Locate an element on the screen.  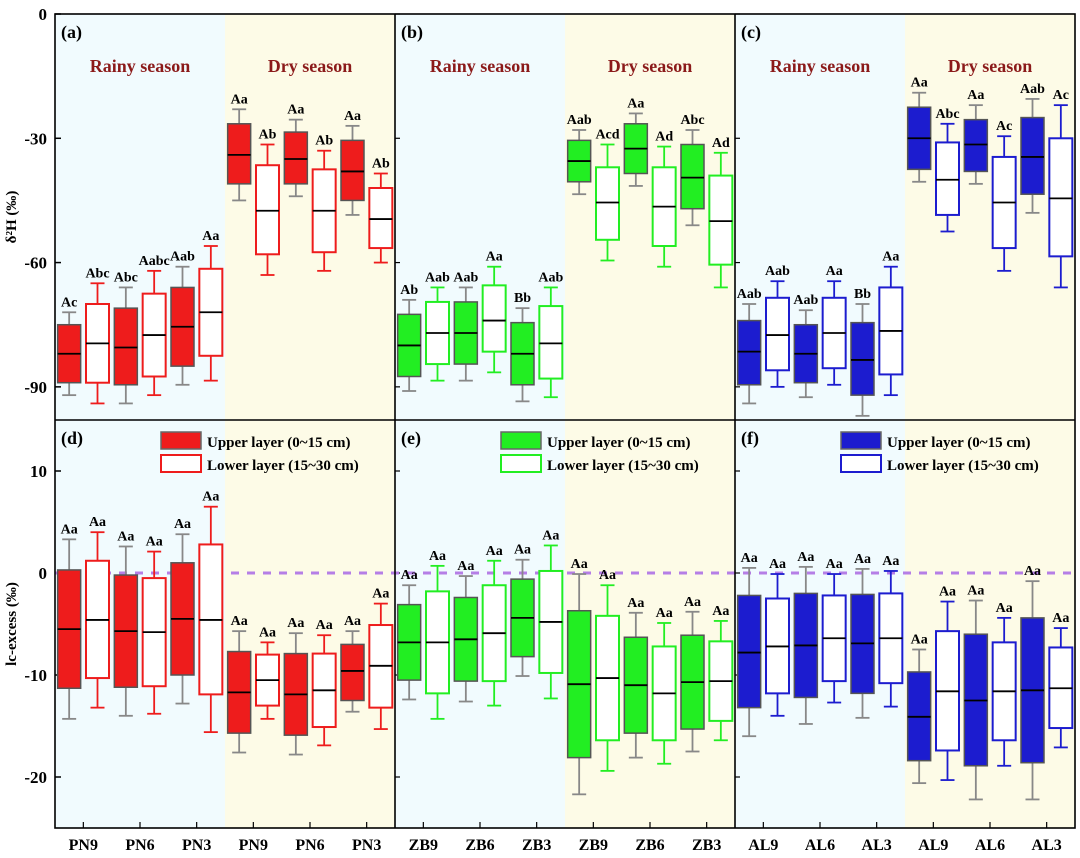
panel-label: (b) is located at coordinates (412, 32).